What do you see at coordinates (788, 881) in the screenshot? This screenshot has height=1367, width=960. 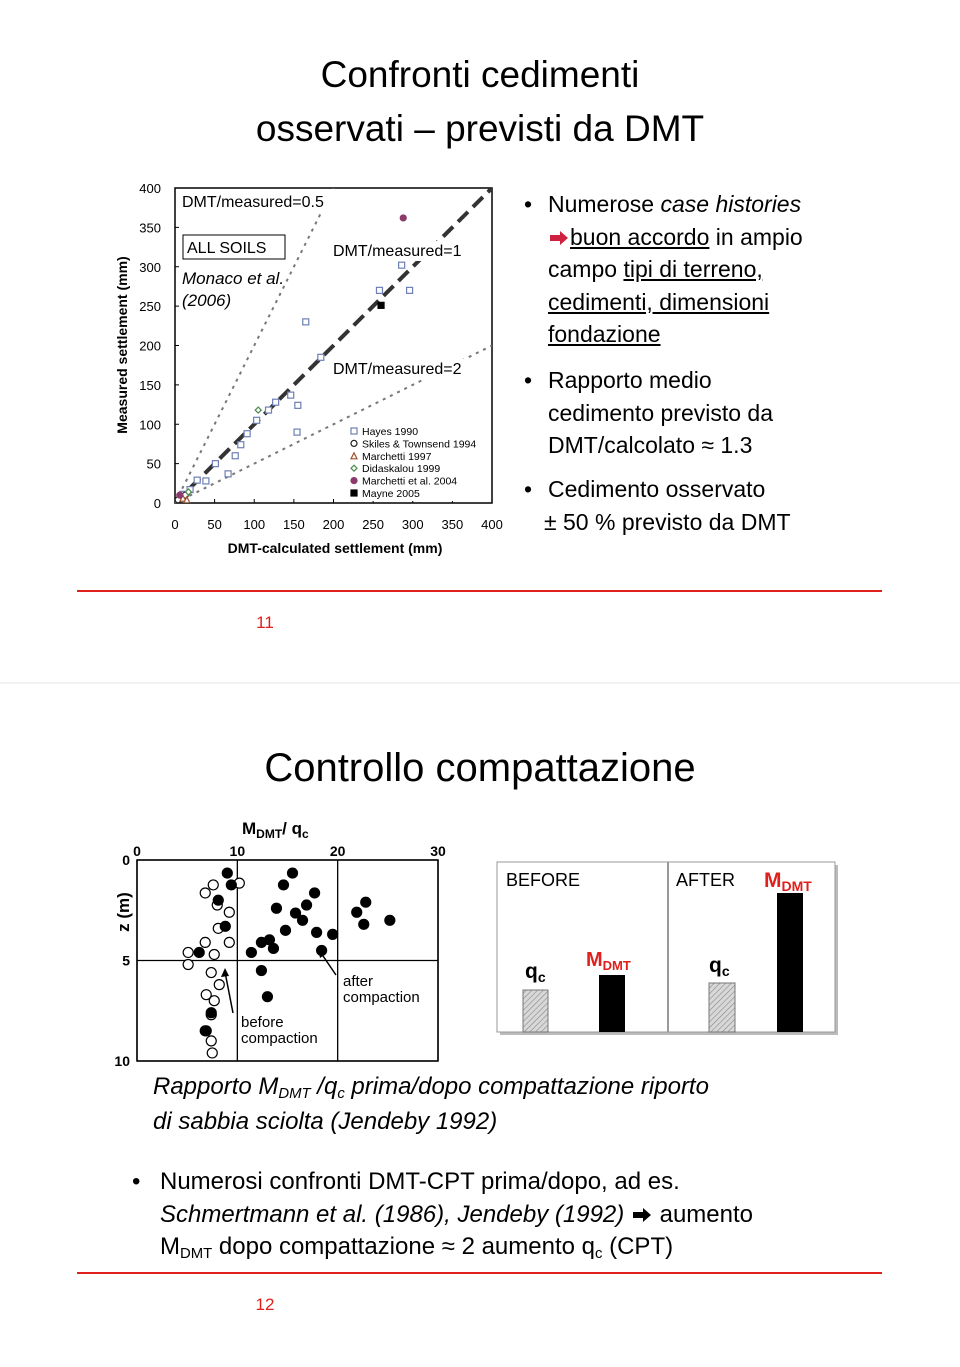 I see `panel-label: MDMT` at bounding box center [788, 881].